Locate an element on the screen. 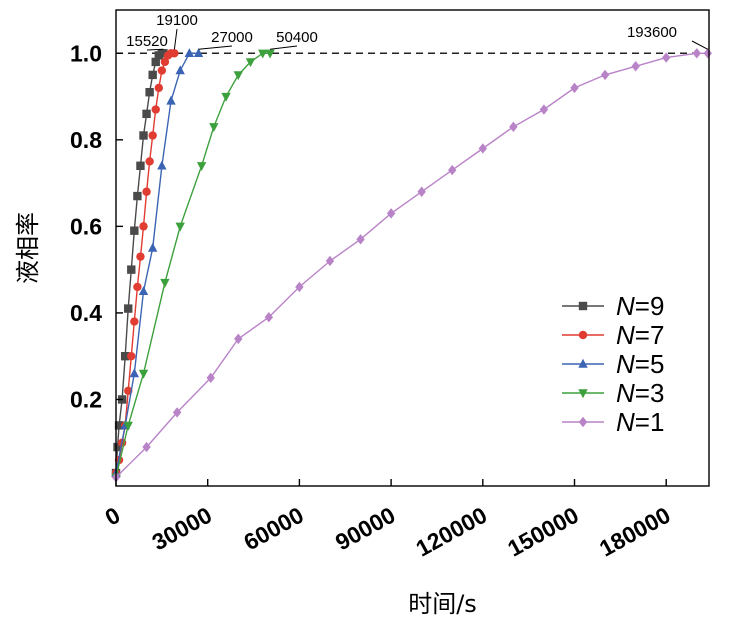  legend-value: =3 is located at coordinates (650, 393).